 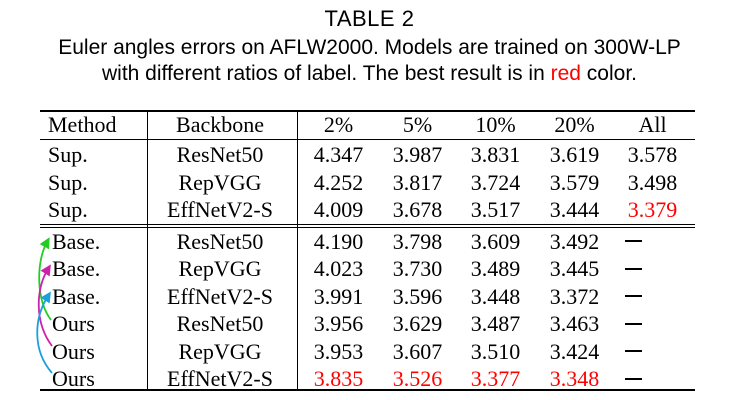 I want to click on cell-20pct: 3.445, so click(x=574, y=268).